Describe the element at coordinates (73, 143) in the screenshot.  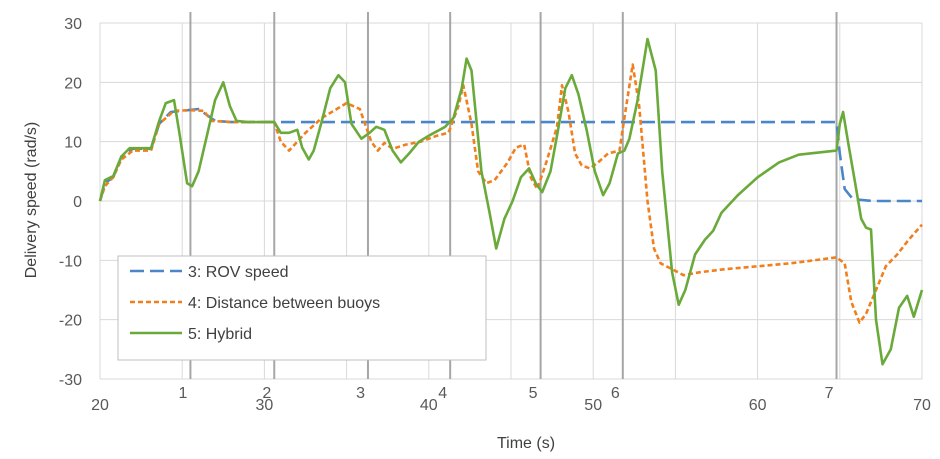
I see `y-tick-label: 10` at that location.